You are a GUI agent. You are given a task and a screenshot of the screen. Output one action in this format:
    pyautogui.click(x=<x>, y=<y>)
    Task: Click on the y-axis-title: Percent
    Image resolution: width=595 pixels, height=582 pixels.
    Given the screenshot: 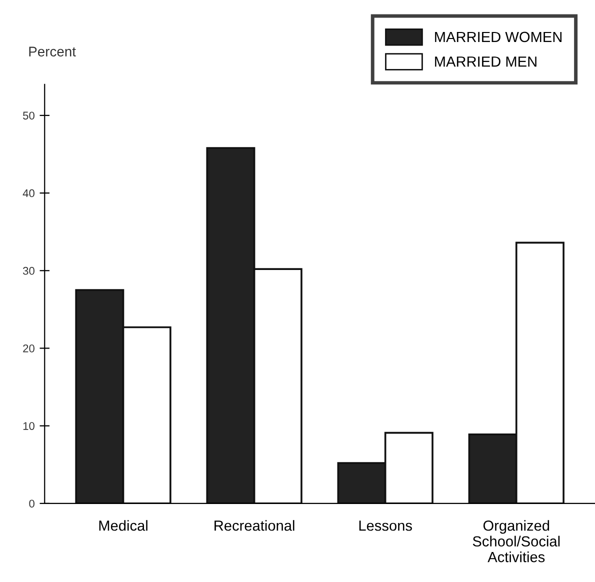 What is the action you would take?
    pyautogui.click(x=52, y=51)
    